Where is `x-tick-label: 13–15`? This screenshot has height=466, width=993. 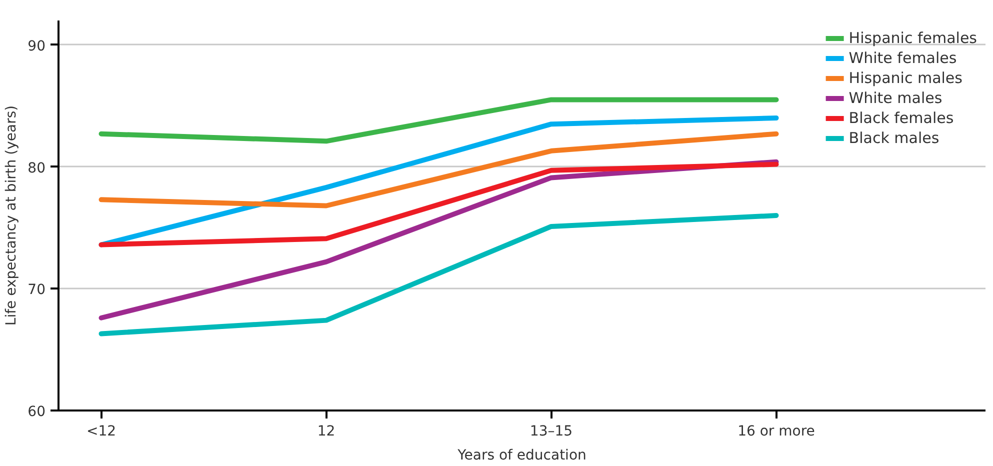
x-tick-label: 13–15 is located at coordinates (551, 432).